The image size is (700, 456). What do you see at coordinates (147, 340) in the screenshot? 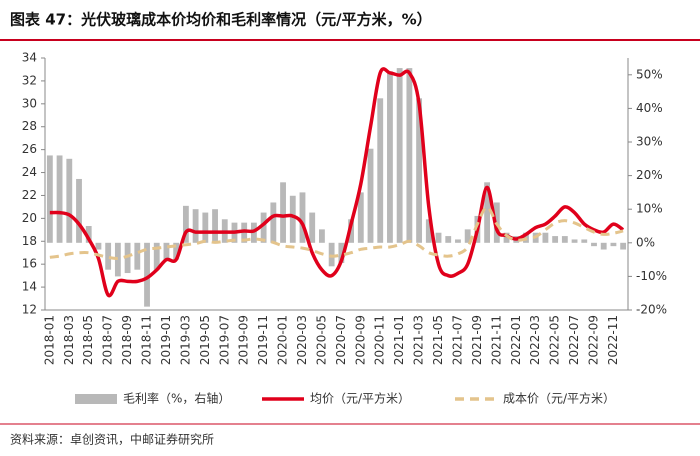
I see `x-tick-label: 2018-11` at bounding box center [147, 340].